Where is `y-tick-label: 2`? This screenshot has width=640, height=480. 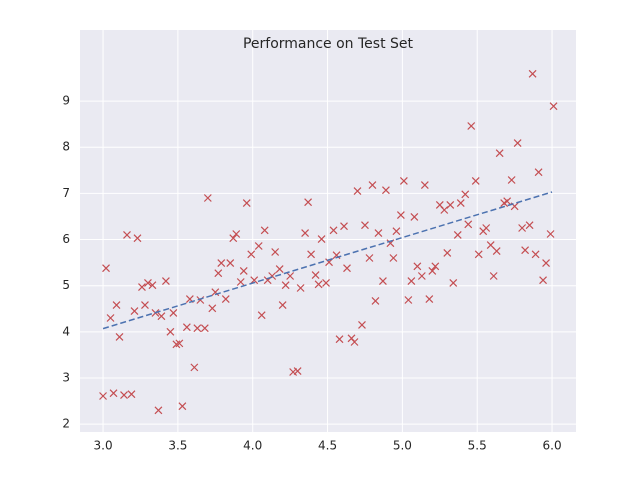
y-tick-label: 2 is located at coordinates (66, 424).